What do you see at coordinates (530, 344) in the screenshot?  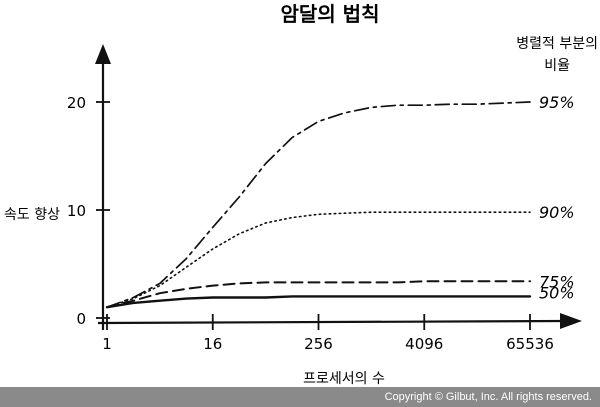 I see `x-tick-label: 65536` at bounding box center [530, 344].